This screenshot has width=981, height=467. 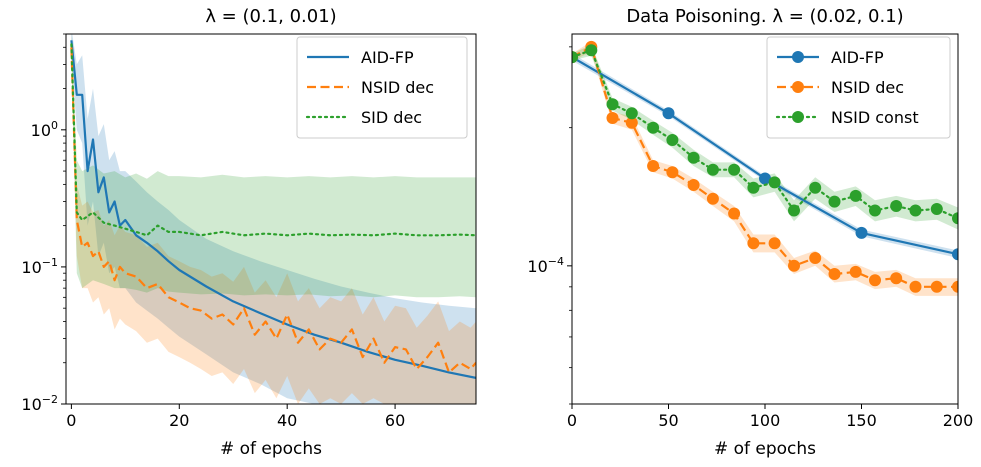 I want to click on x-tick-label: 50, so click(x=668, y=420).